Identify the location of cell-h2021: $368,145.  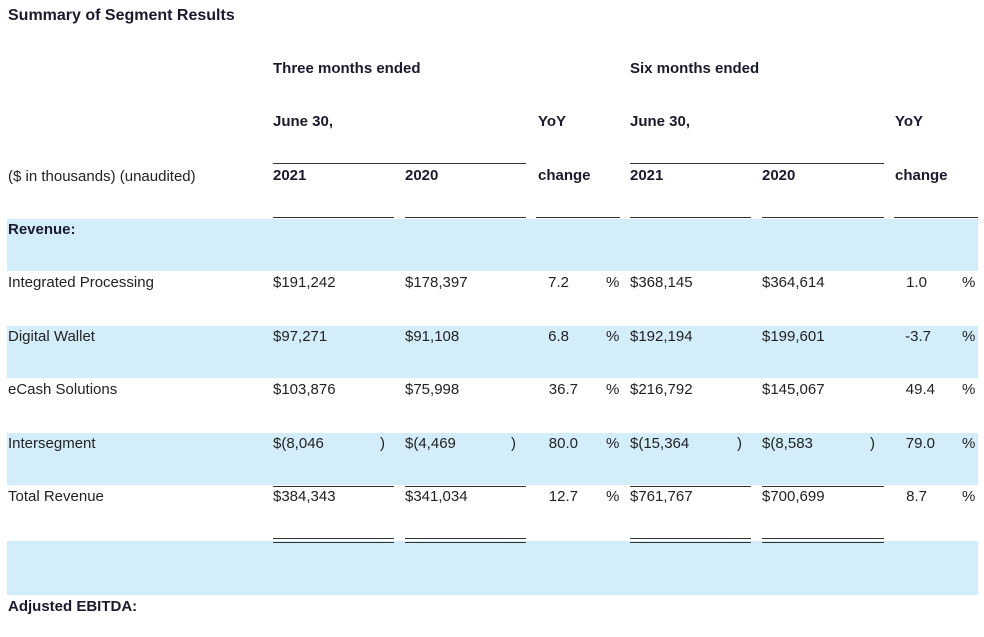
(661, 282).